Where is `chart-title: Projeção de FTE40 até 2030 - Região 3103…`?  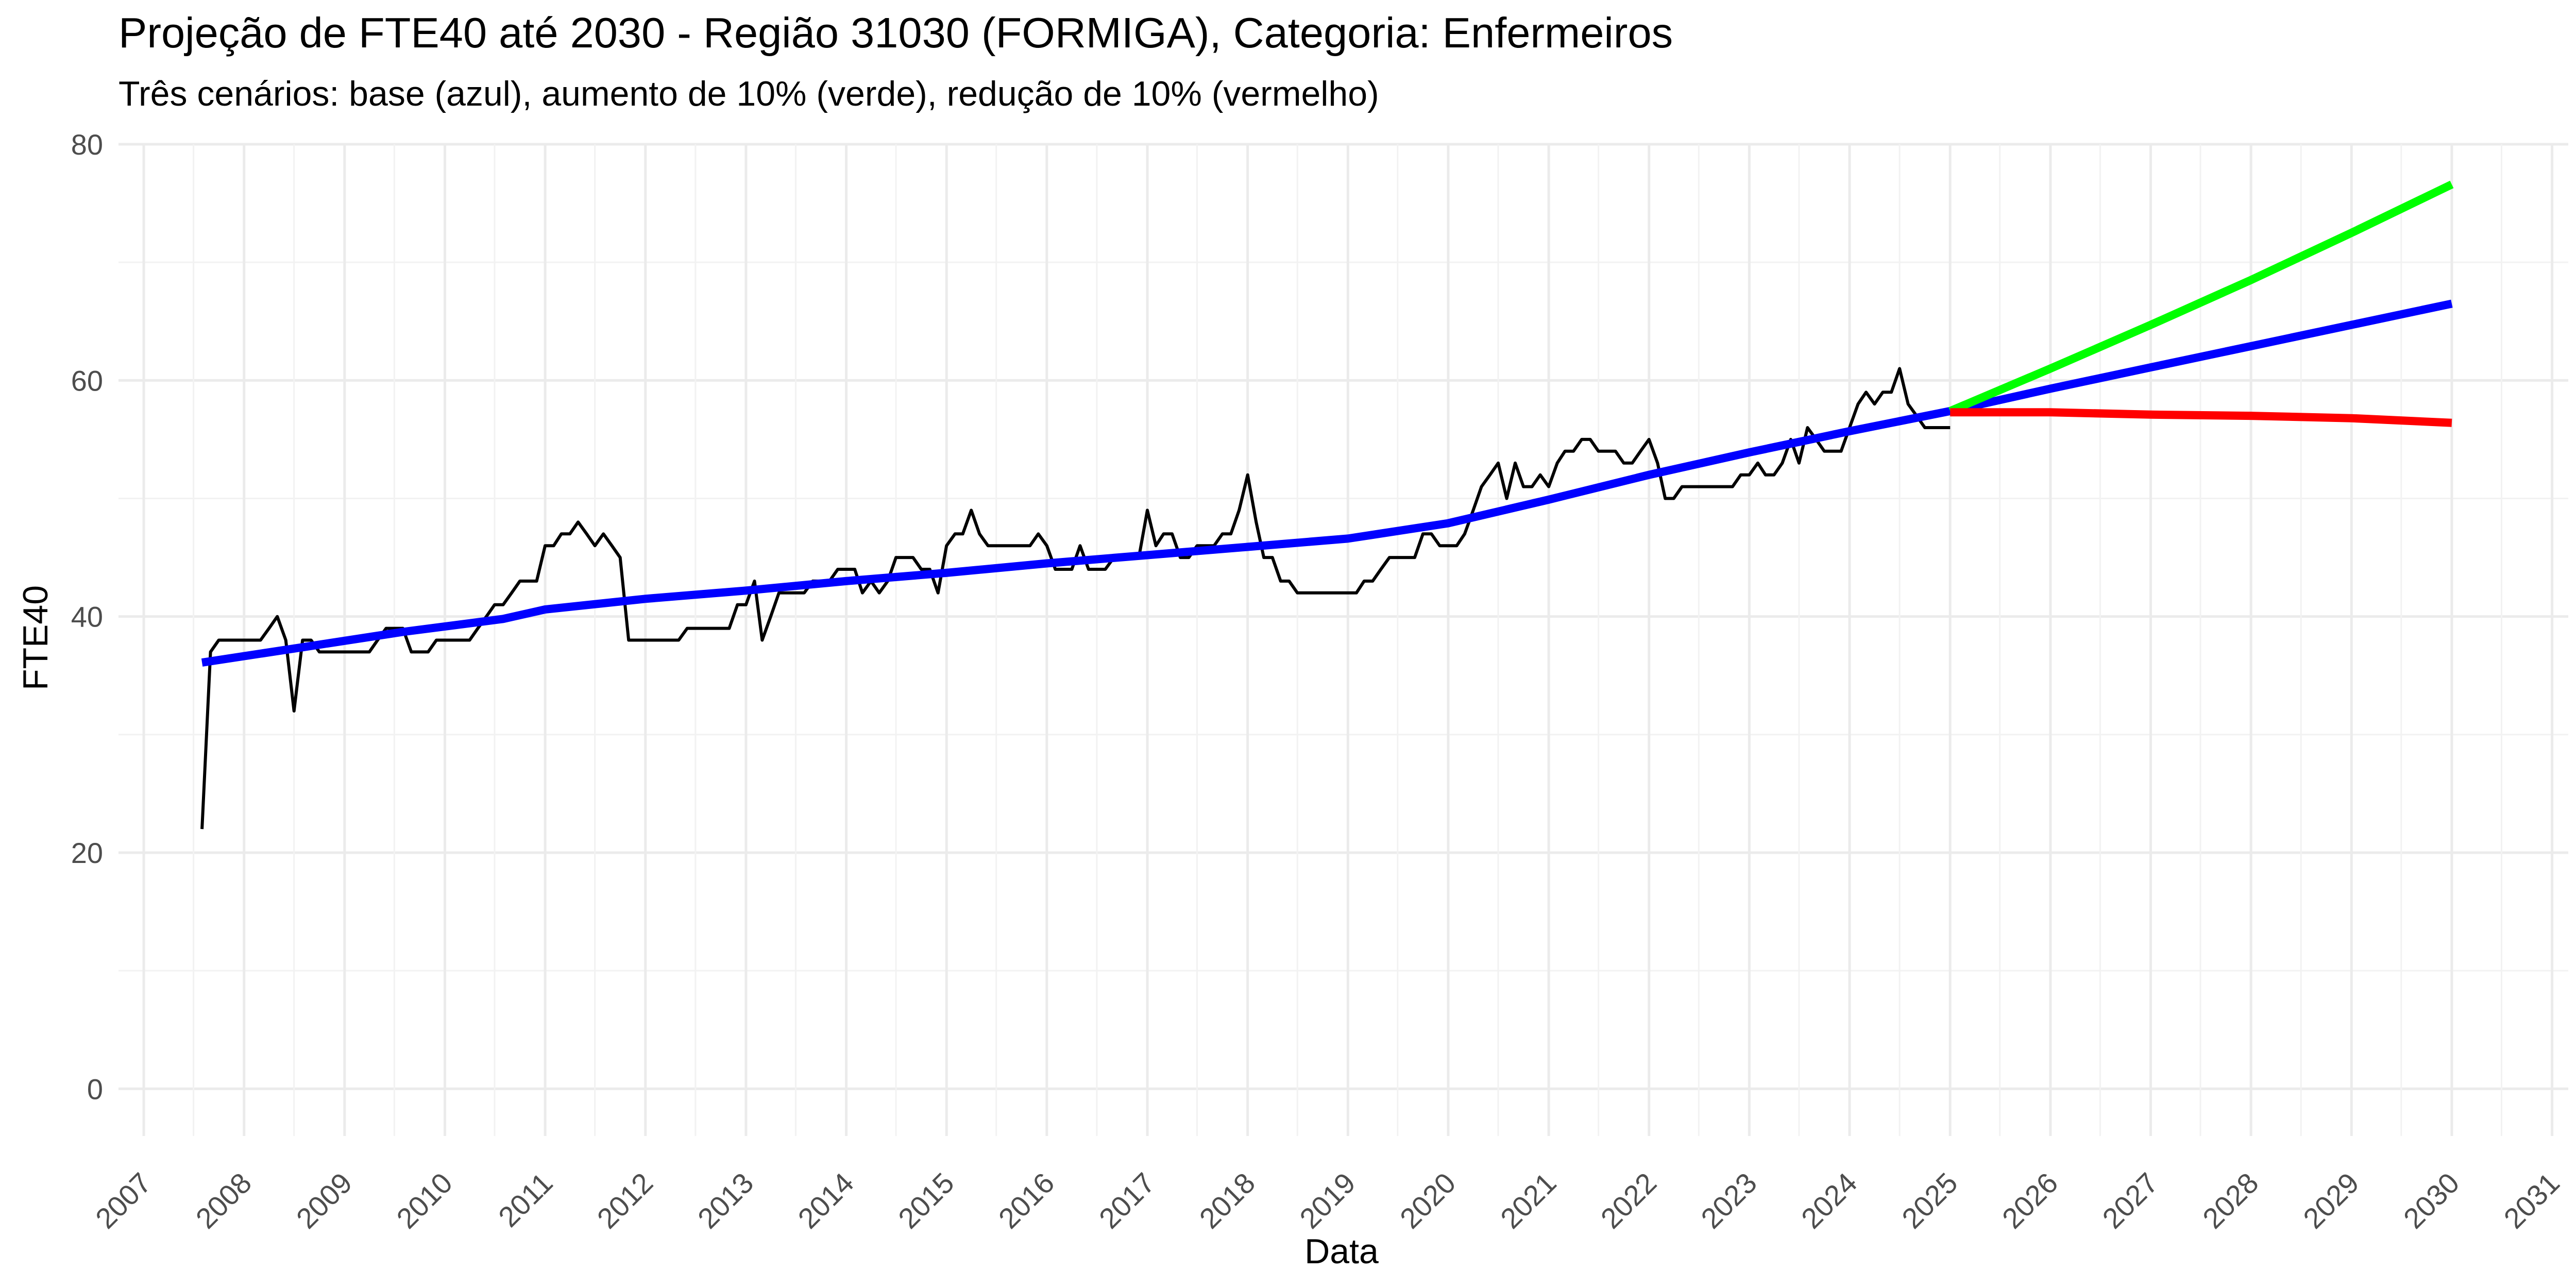 chart-title: Projeção de FTE40 até 2030 - Região 3103… is located at coordinates (895, 33).